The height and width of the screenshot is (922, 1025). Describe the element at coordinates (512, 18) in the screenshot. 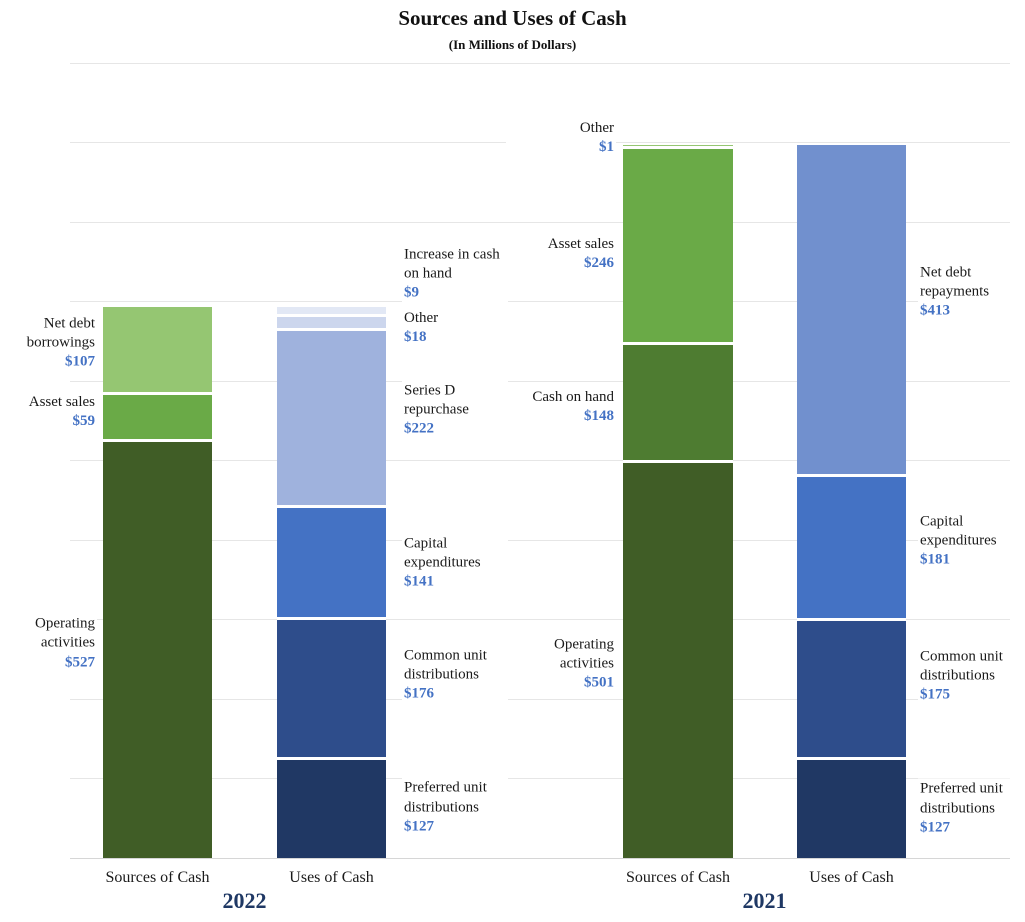

I see `chart-title: Sources and Uses of Cash` at that location.